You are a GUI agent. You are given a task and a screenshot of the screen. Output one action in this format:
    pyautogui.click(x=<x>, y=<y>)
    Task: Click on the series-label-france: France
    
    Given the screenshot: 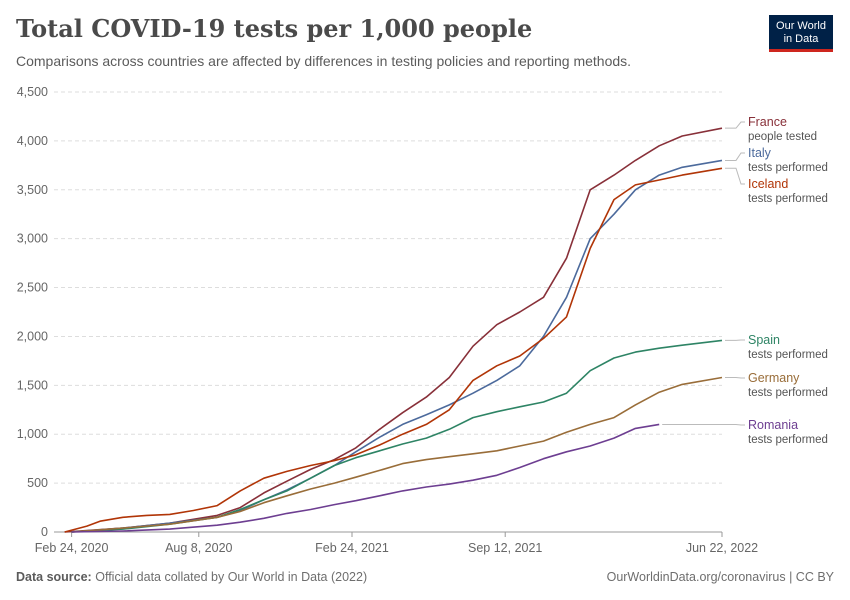 What is the action you would take?
    pyautogui.click(x=767, y=122)
    